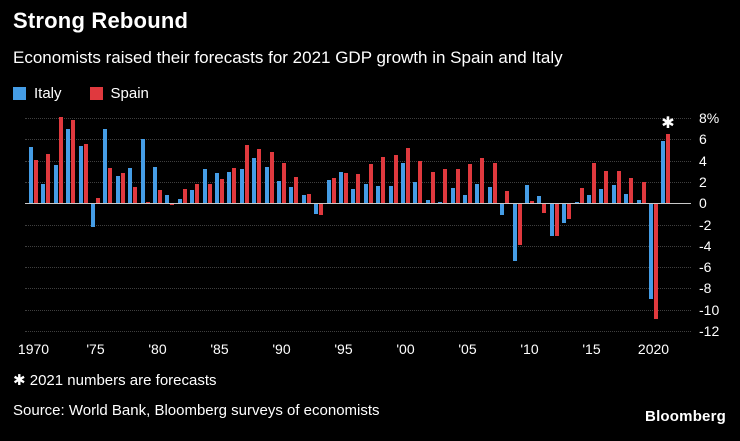 This screenshot has width=740, height=441. What do you see at coordinates (184, 196) in the screenshot?
I see `bar-spain-1982` at bounding box center [184, 196].